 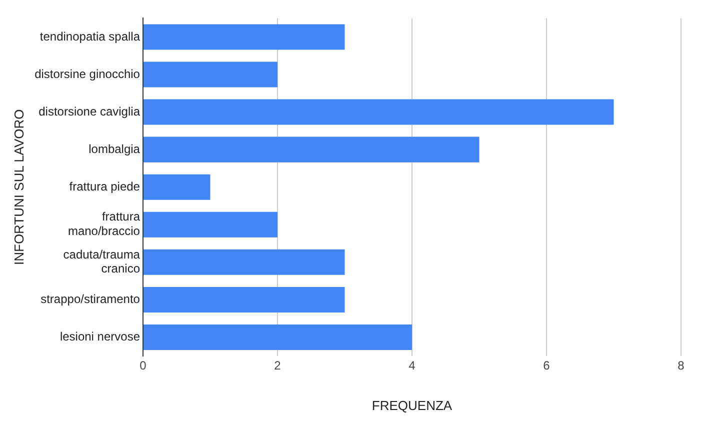 What do you see at coordinates (143, 365) in the screenshot?
I see `x-tick-label: 0` at bounding box center [143, 365].